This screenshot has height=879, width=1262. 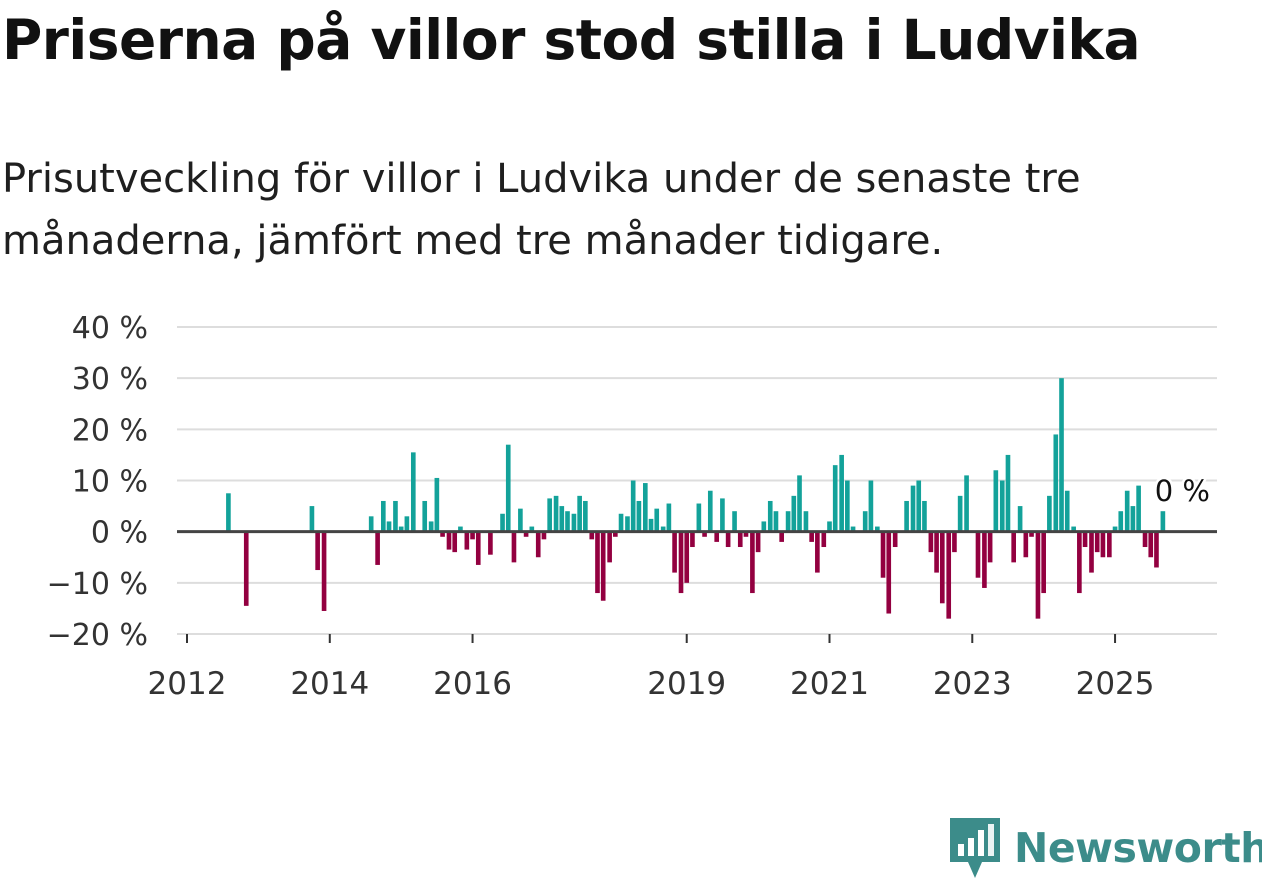 What do you see at coordinates (975, 848) in the screenshot?
I see `newsworthy-icon` at bounding box center [975, 848].